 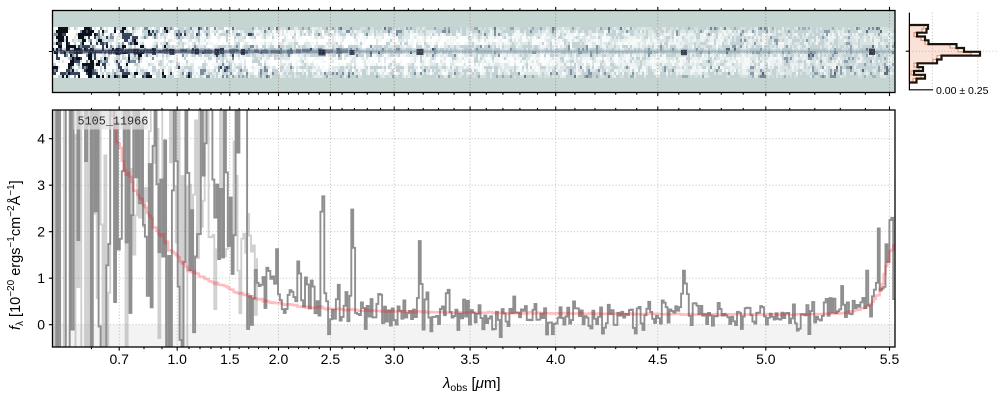 What do you see at coordinates (766, 359) in the screenshot?
I see `svg-text: 5.0` at bounding box center [766, 359].